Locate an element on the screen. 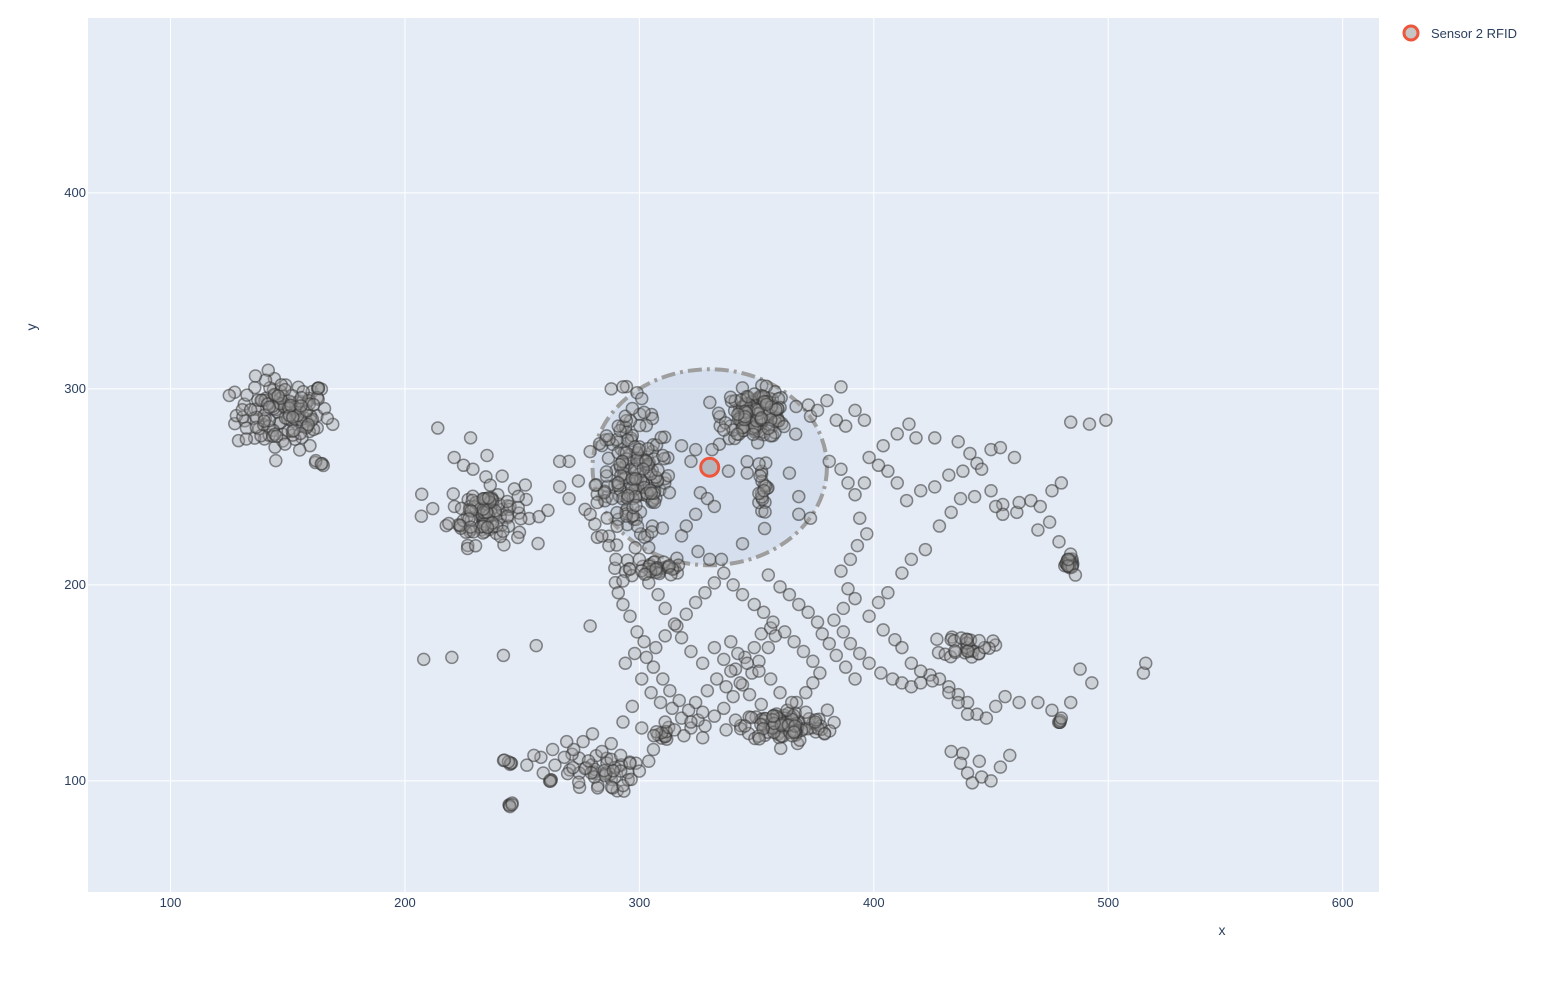 The height and width of the screenshot is (981, 1550). x-tick-label: 400 is located at coordinates (874, 902).